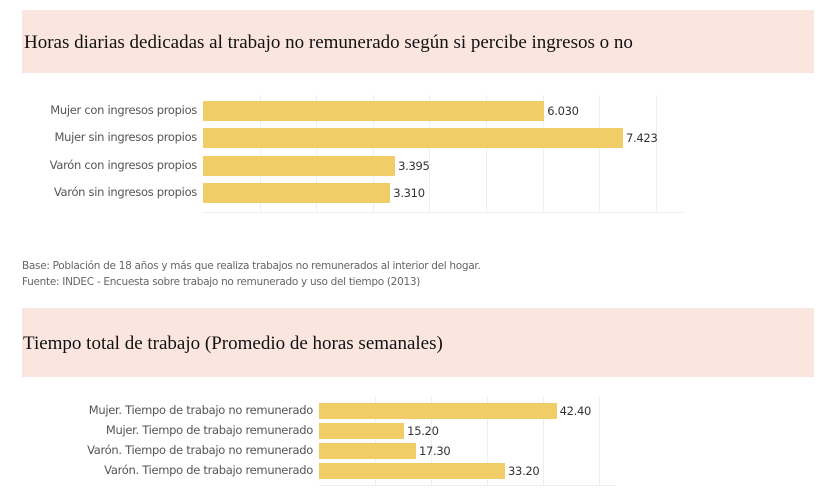 The image size is (829, 501). What do you see at coordinates (563, 111) in the screenshot?
I see `value-label: 6.030` at bounding box center [563, 111].